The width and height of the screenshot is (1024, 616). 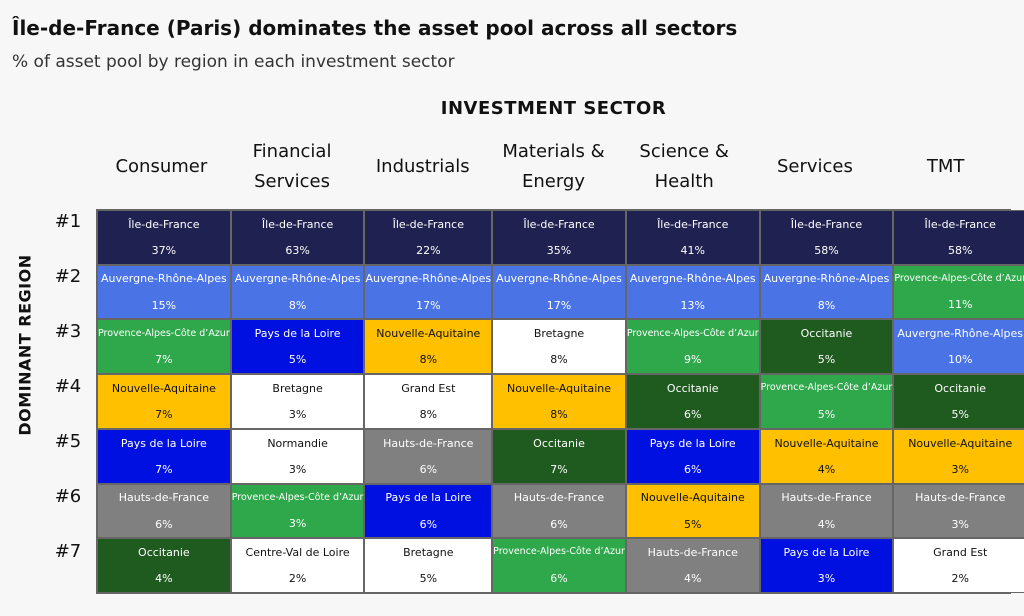 I want to click on region-cell: Pays de la Loire 6%, so click(x=692, y=456).